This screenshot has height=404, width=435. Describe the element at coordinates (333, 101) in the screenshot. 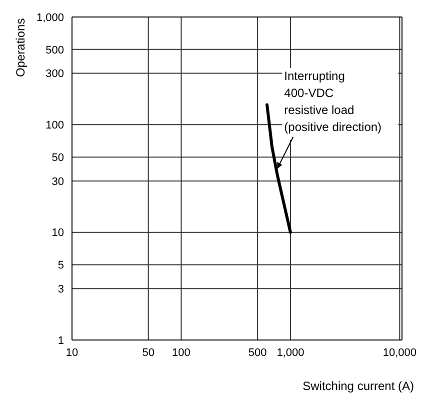

I see `annotation: Interrupting 400-VDC resistive load (positive direction)` at that location.